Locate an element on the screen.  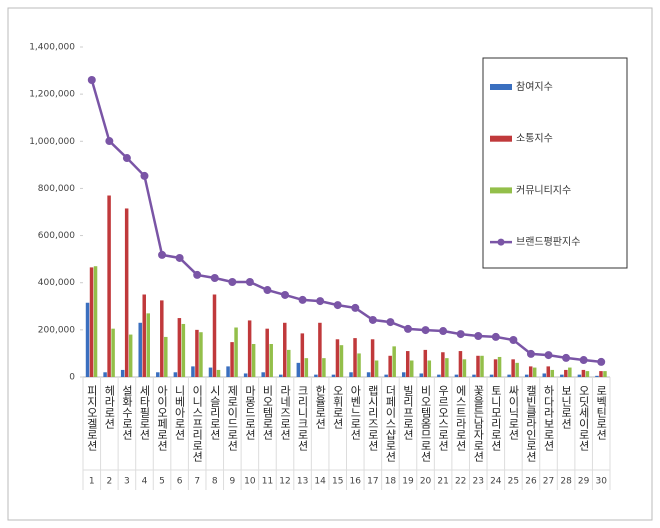
x-tick-label: 오휘로션 is located at coordinates (337, 407).